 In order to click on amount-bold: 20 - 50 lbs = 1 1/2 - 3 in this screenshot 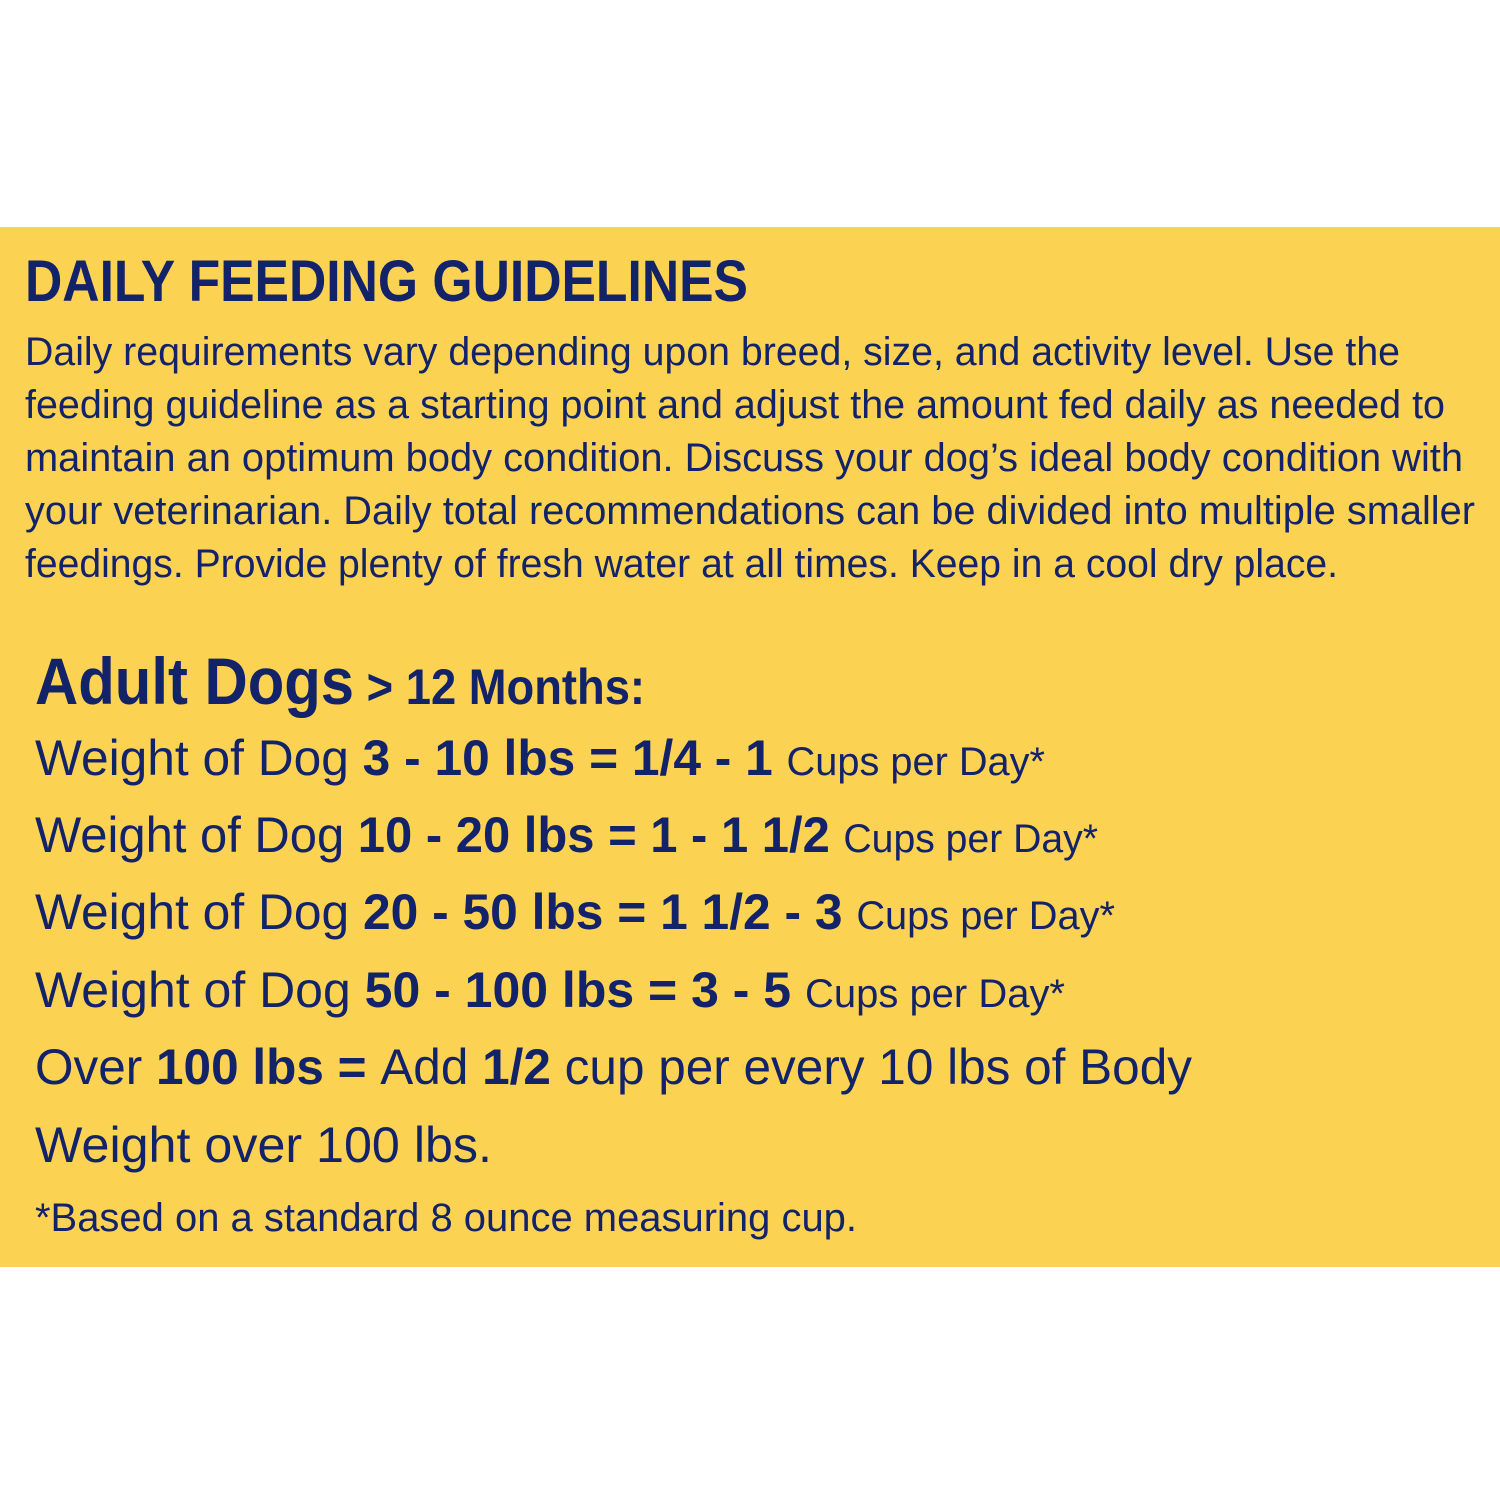, I will do `click(609, 912)`.